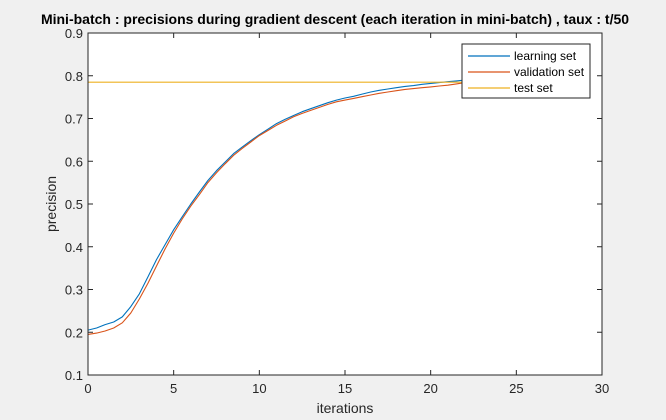 Image resolution: width=666 pixels, height=420 pixels. I want to click on x-tick-label: 20, so click(430, 388).